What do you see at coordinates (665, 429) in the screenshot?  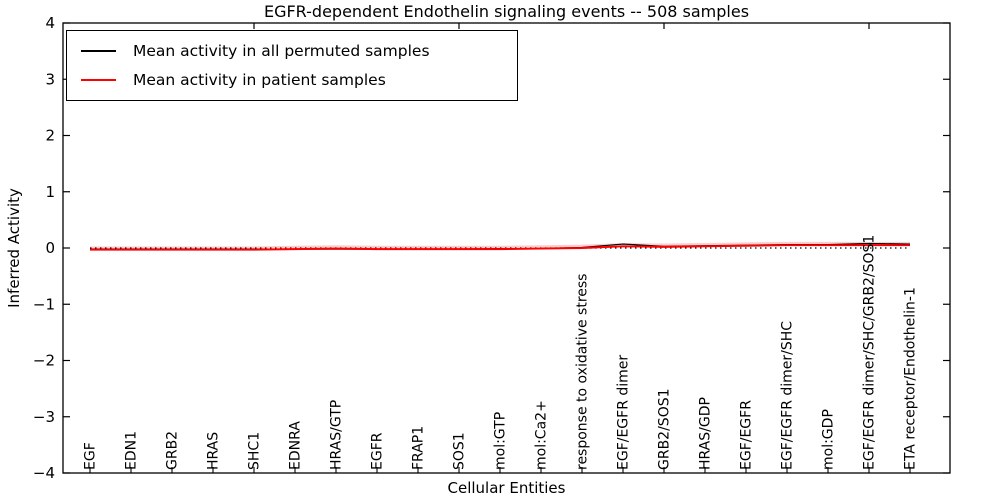 I see `x-tick-label: GRB2/SOS1` at bounding box center [665, 429].